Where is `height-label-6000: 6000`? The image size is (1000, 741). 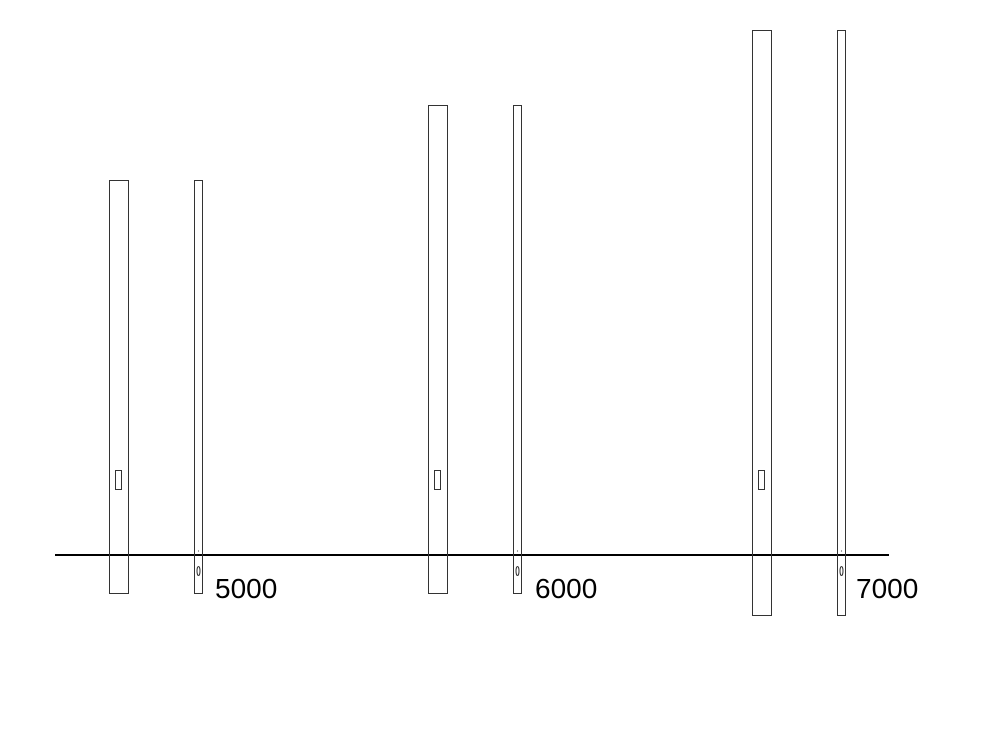 height-label-6000: 6000 is located at coordinates (566, 588).